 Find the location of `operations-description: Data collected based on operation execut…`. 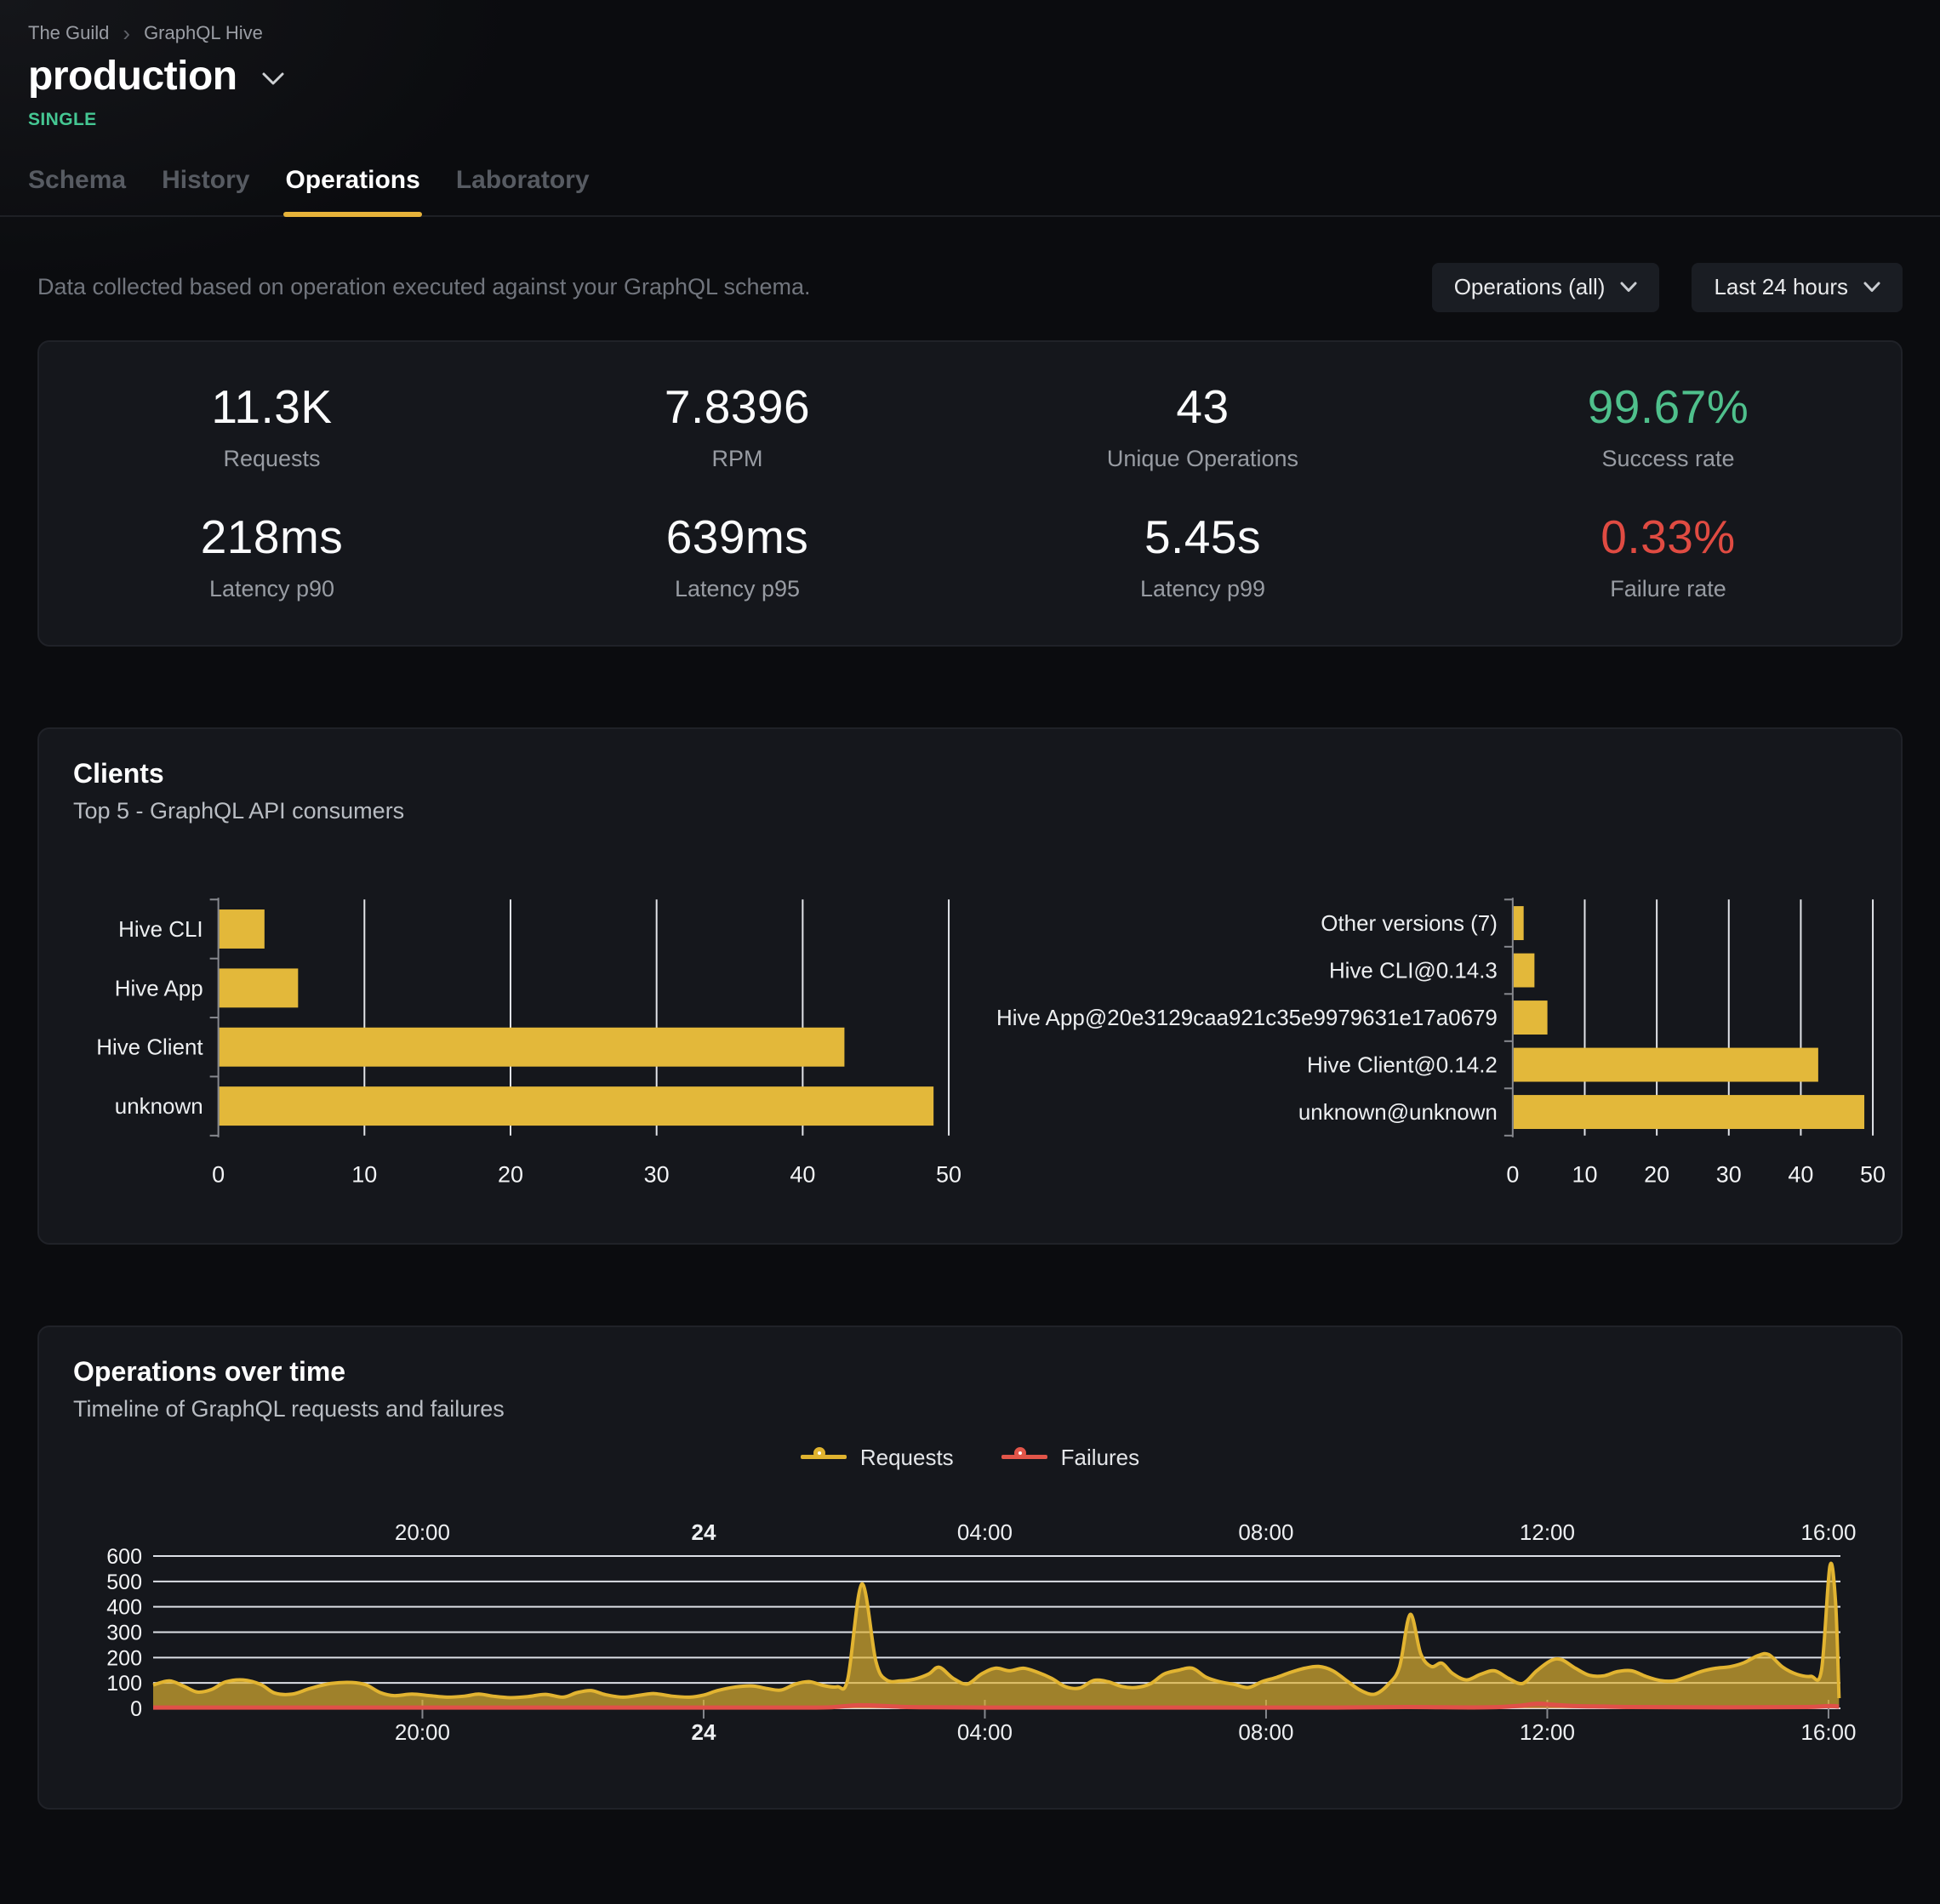

operations-description: Data collected based on operation execut… is located at coordinates (424, 287).